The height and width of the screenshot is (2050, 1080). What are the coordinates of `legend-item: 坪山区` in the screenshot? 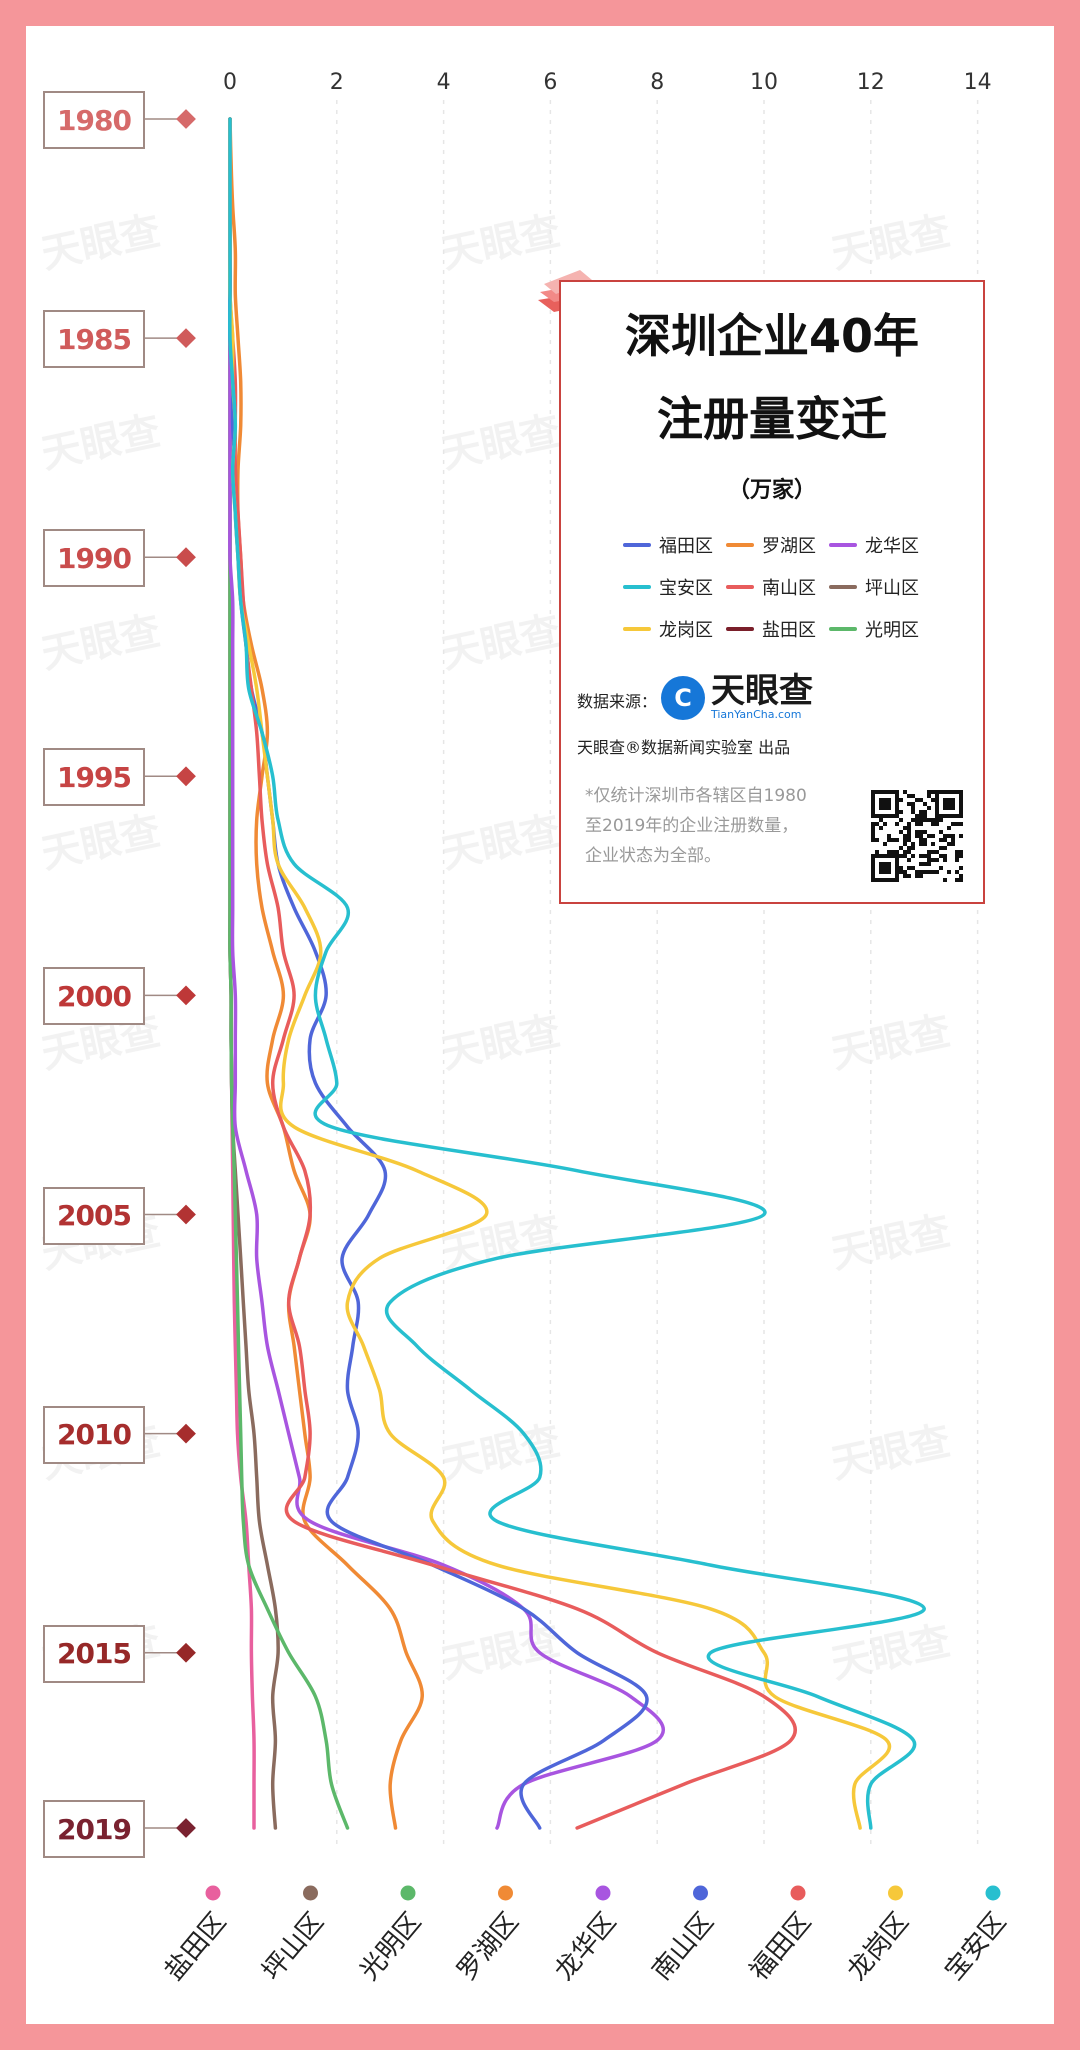 It's located at (874, 587).